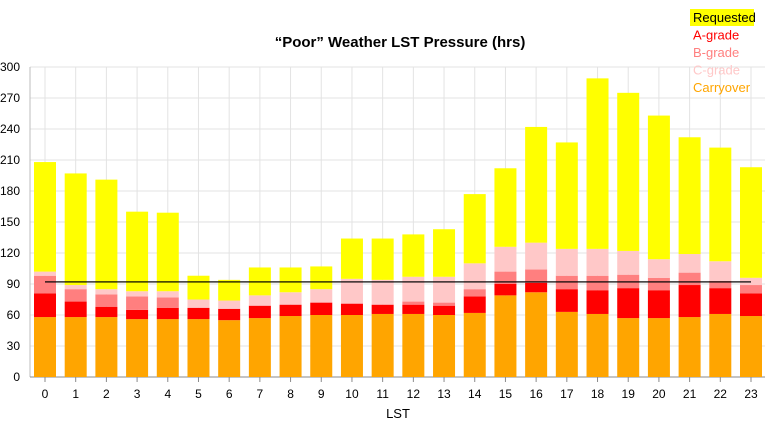  I want to click on x-tick-label: 5, so click(198, 394).